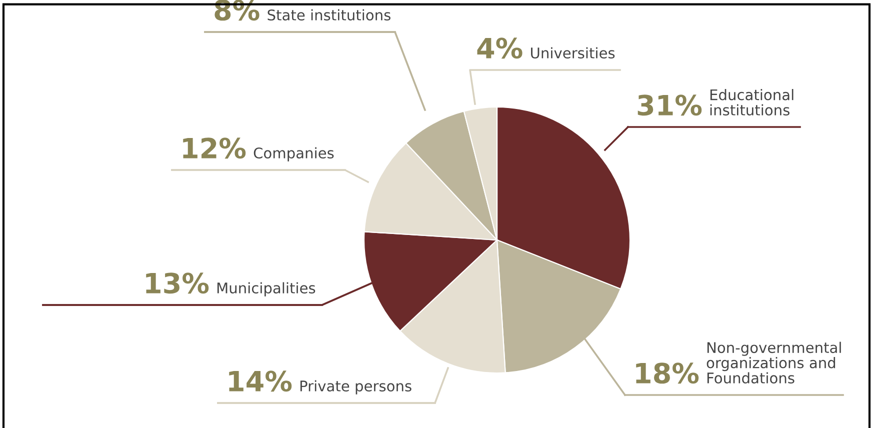  I want to click on data-label: 14%, so click(260, 381).